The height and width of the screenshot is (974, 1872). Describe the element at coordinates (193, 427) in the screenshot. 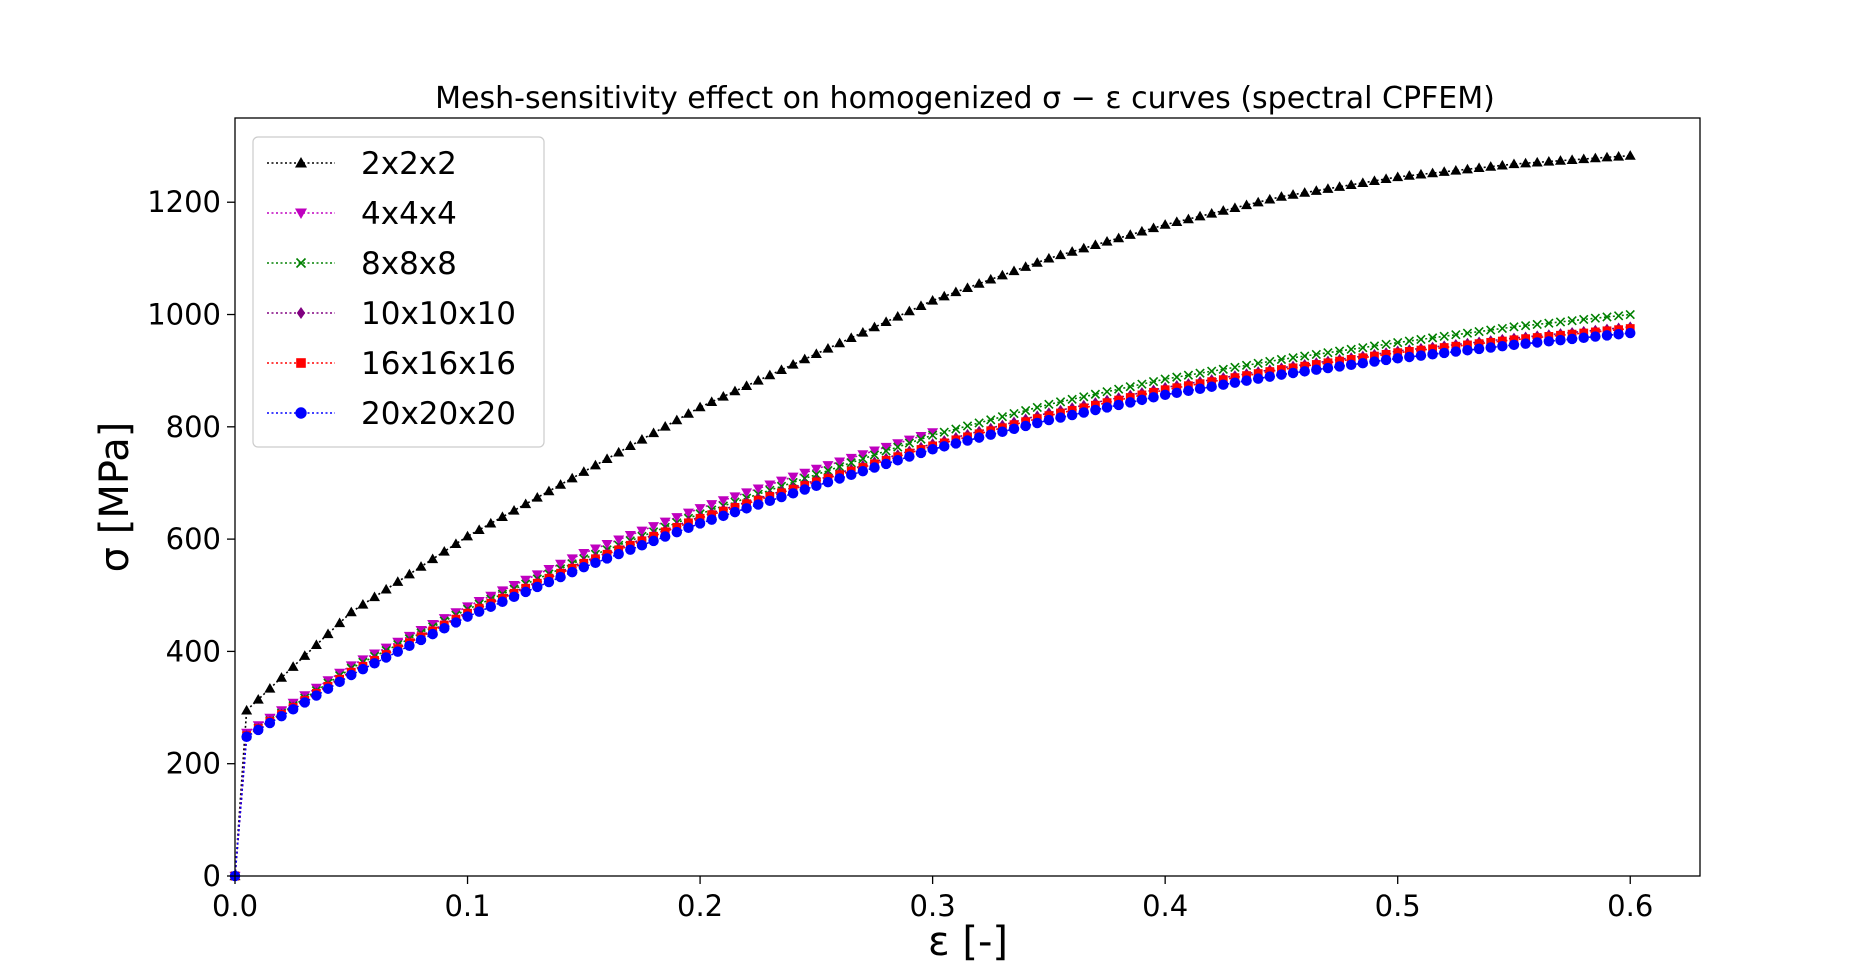

I see `y-tick-label: 800` at that location.